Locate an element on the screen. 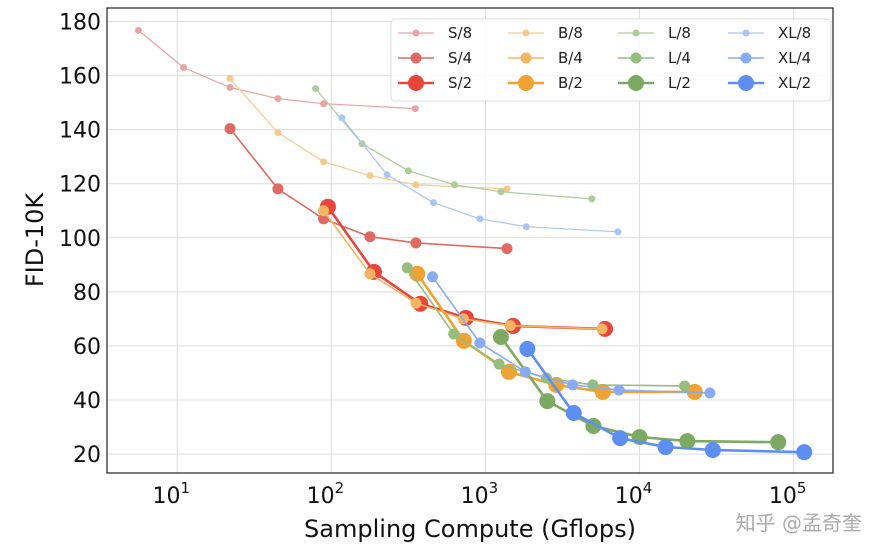 Image resolution: width=870 pixels, height=558 pixels. legend-label: L/8 is located at coordinates (679, 33).